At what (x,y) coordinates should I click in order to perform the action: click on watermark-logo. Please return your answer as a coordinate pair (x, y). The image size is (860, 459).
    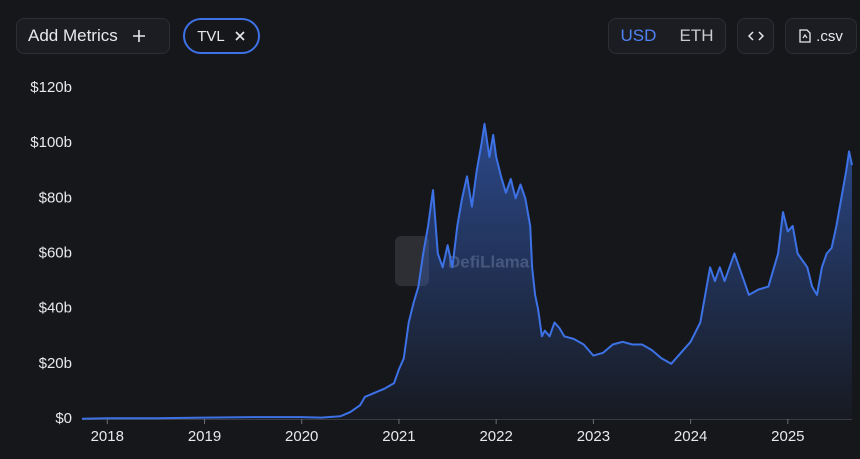
    Looking at the image, I should click on (412, 261).